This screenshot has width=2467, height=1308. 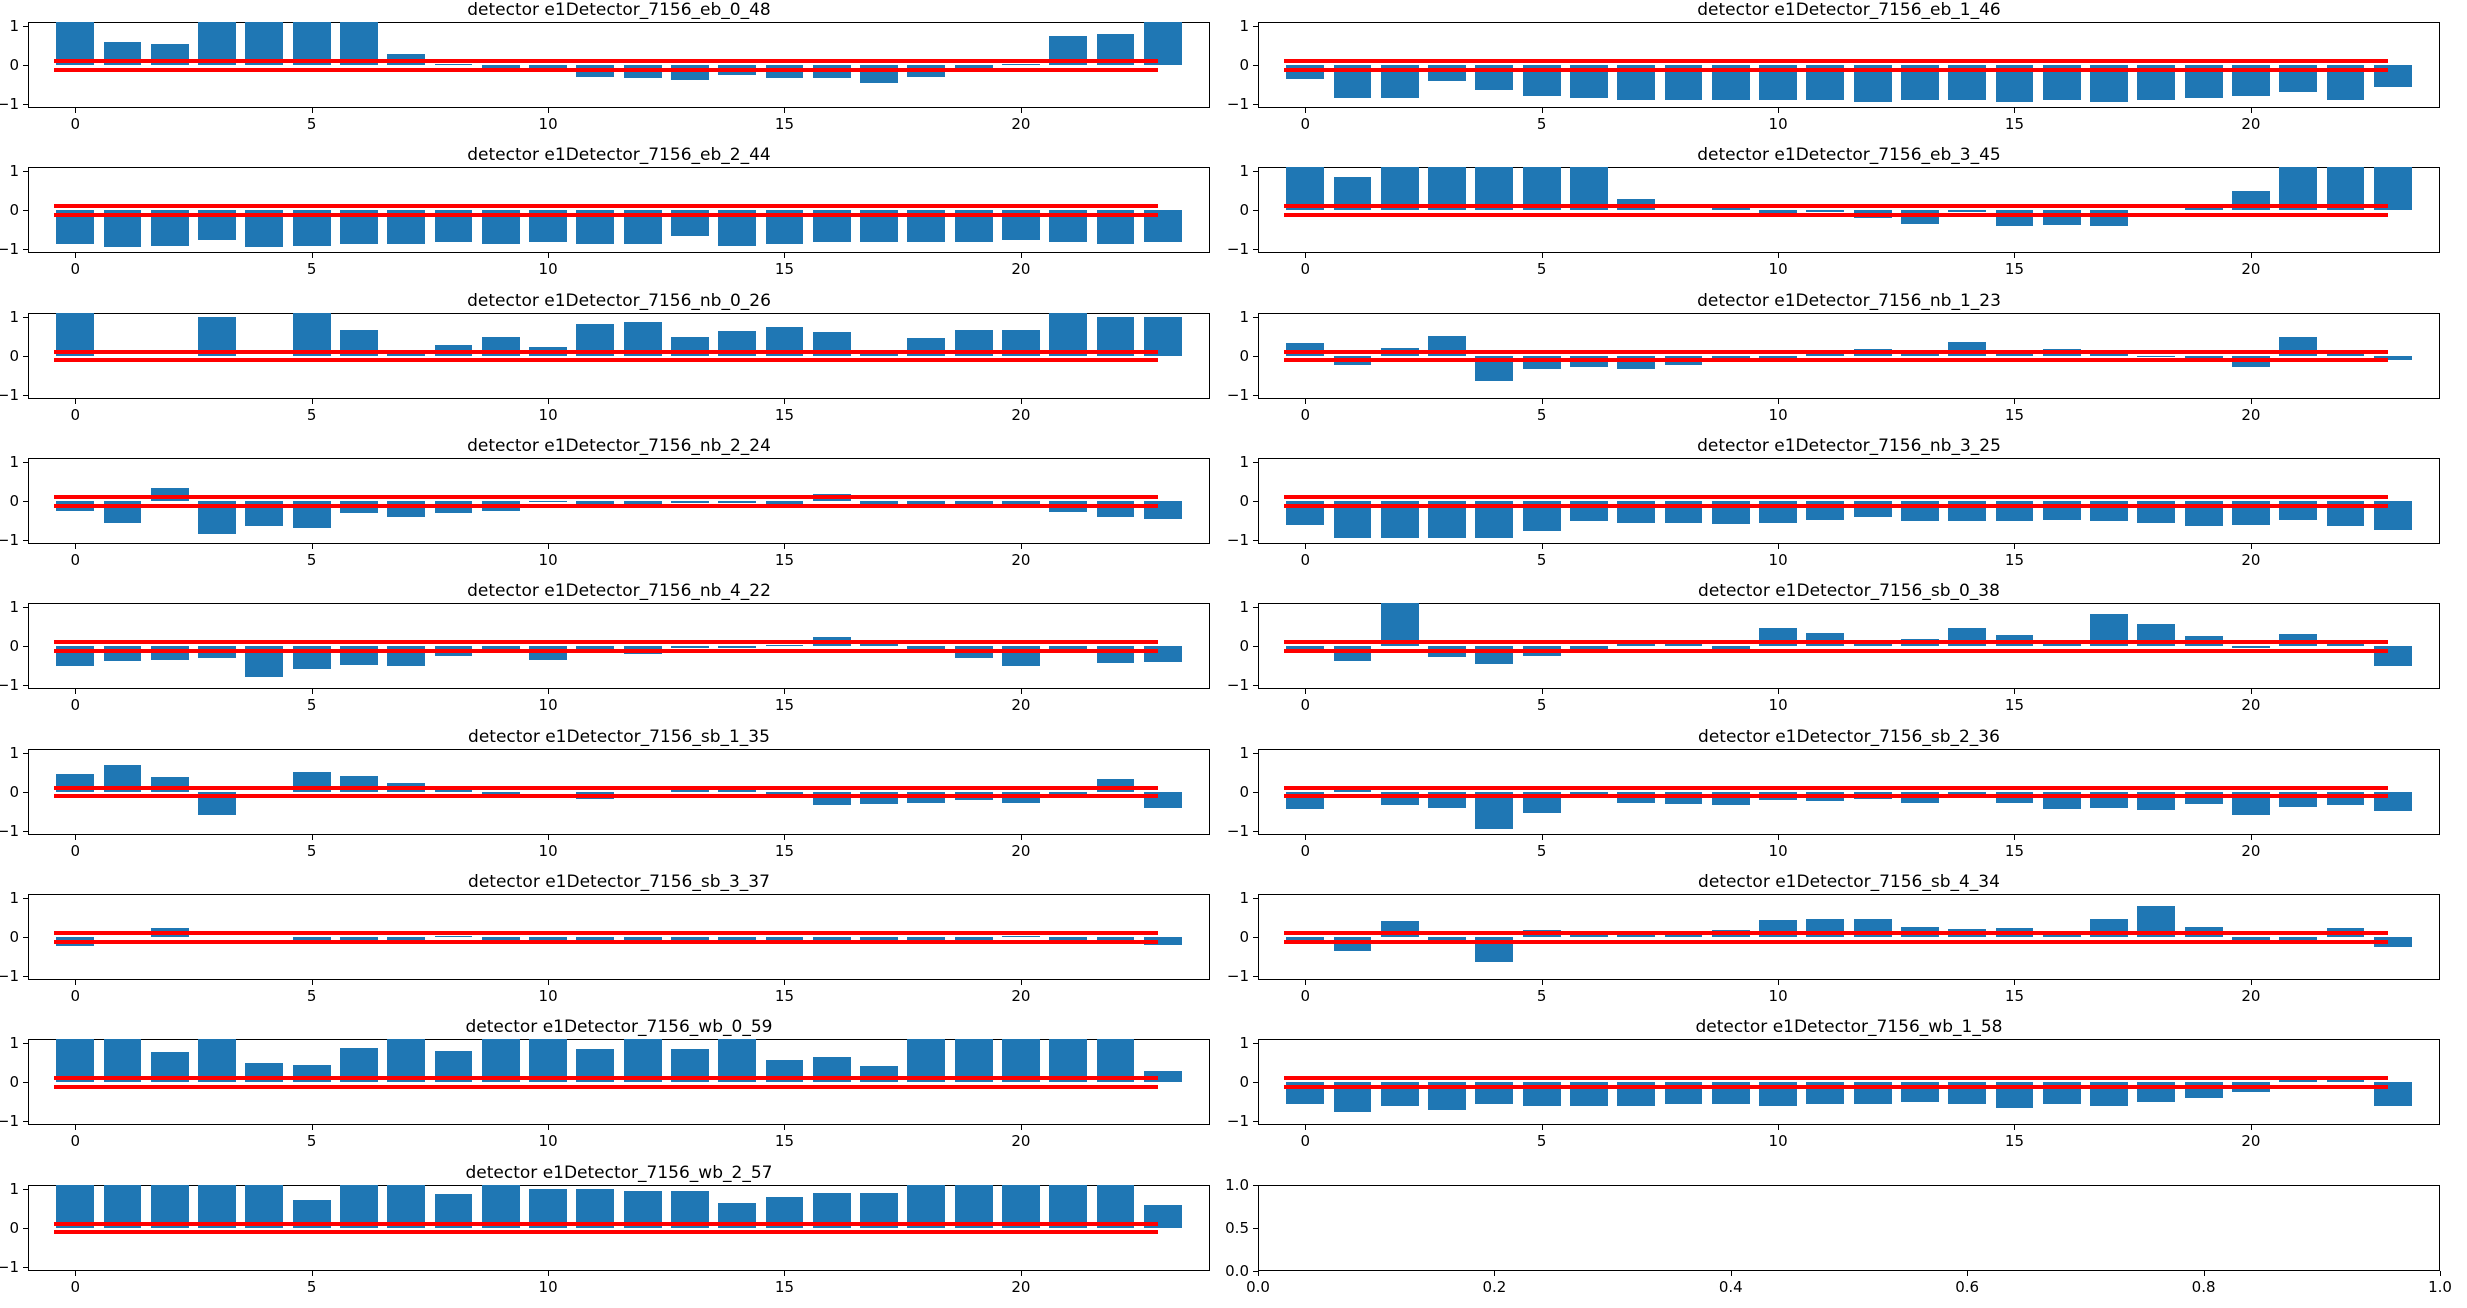 I want to click on x-tick-label: 20, so click(x=2251, y=269).